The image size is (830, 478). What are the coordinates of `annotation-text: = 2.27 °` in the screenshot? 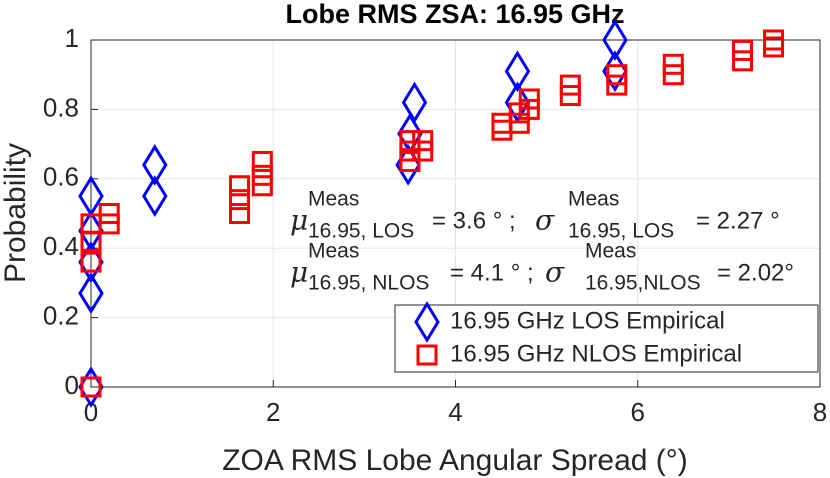 It's located at (738, 220).